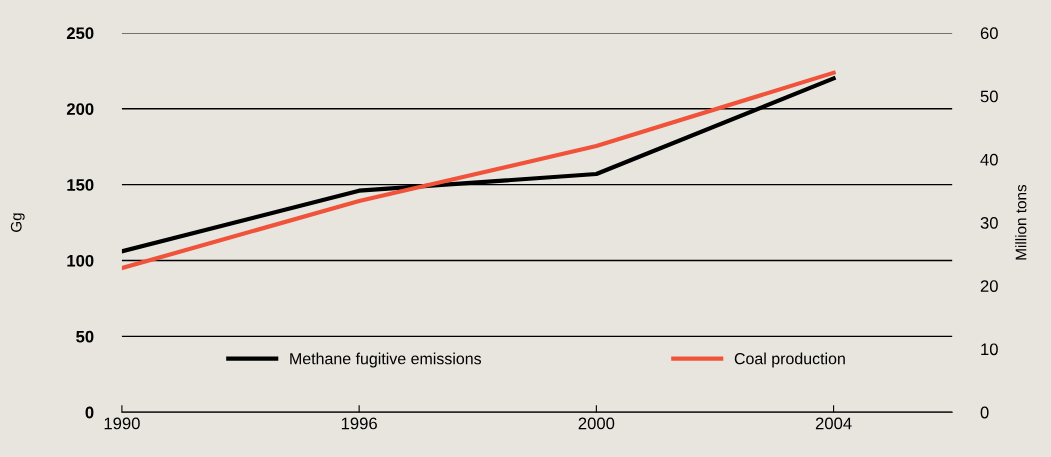  Describe the element at coordinates (989, 349) in the screenshot. I see `y2-tick-label: 10` at that location.